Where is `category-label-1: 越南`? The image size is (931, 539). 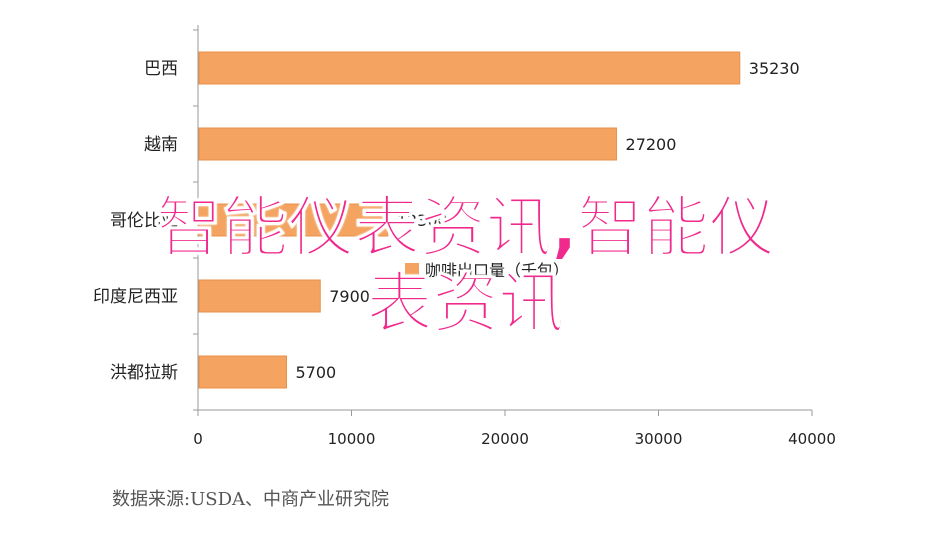 category-label-1: 越南 is located at coordinates (161, 145).